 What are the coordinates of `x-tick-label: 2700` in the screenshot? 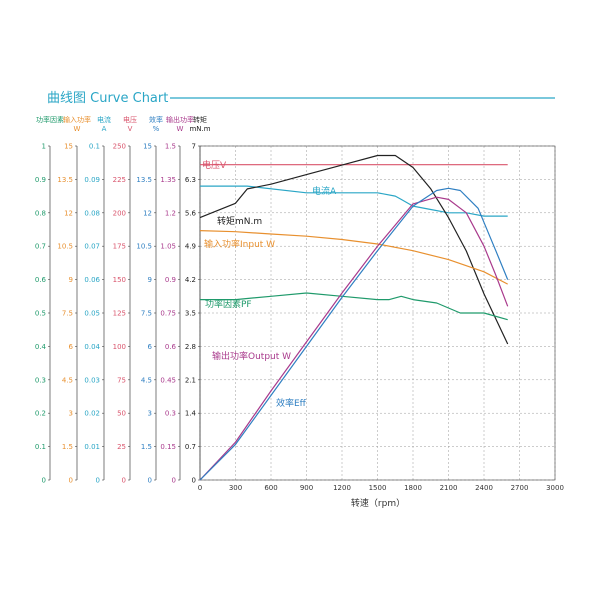 It's located at (520, 488).